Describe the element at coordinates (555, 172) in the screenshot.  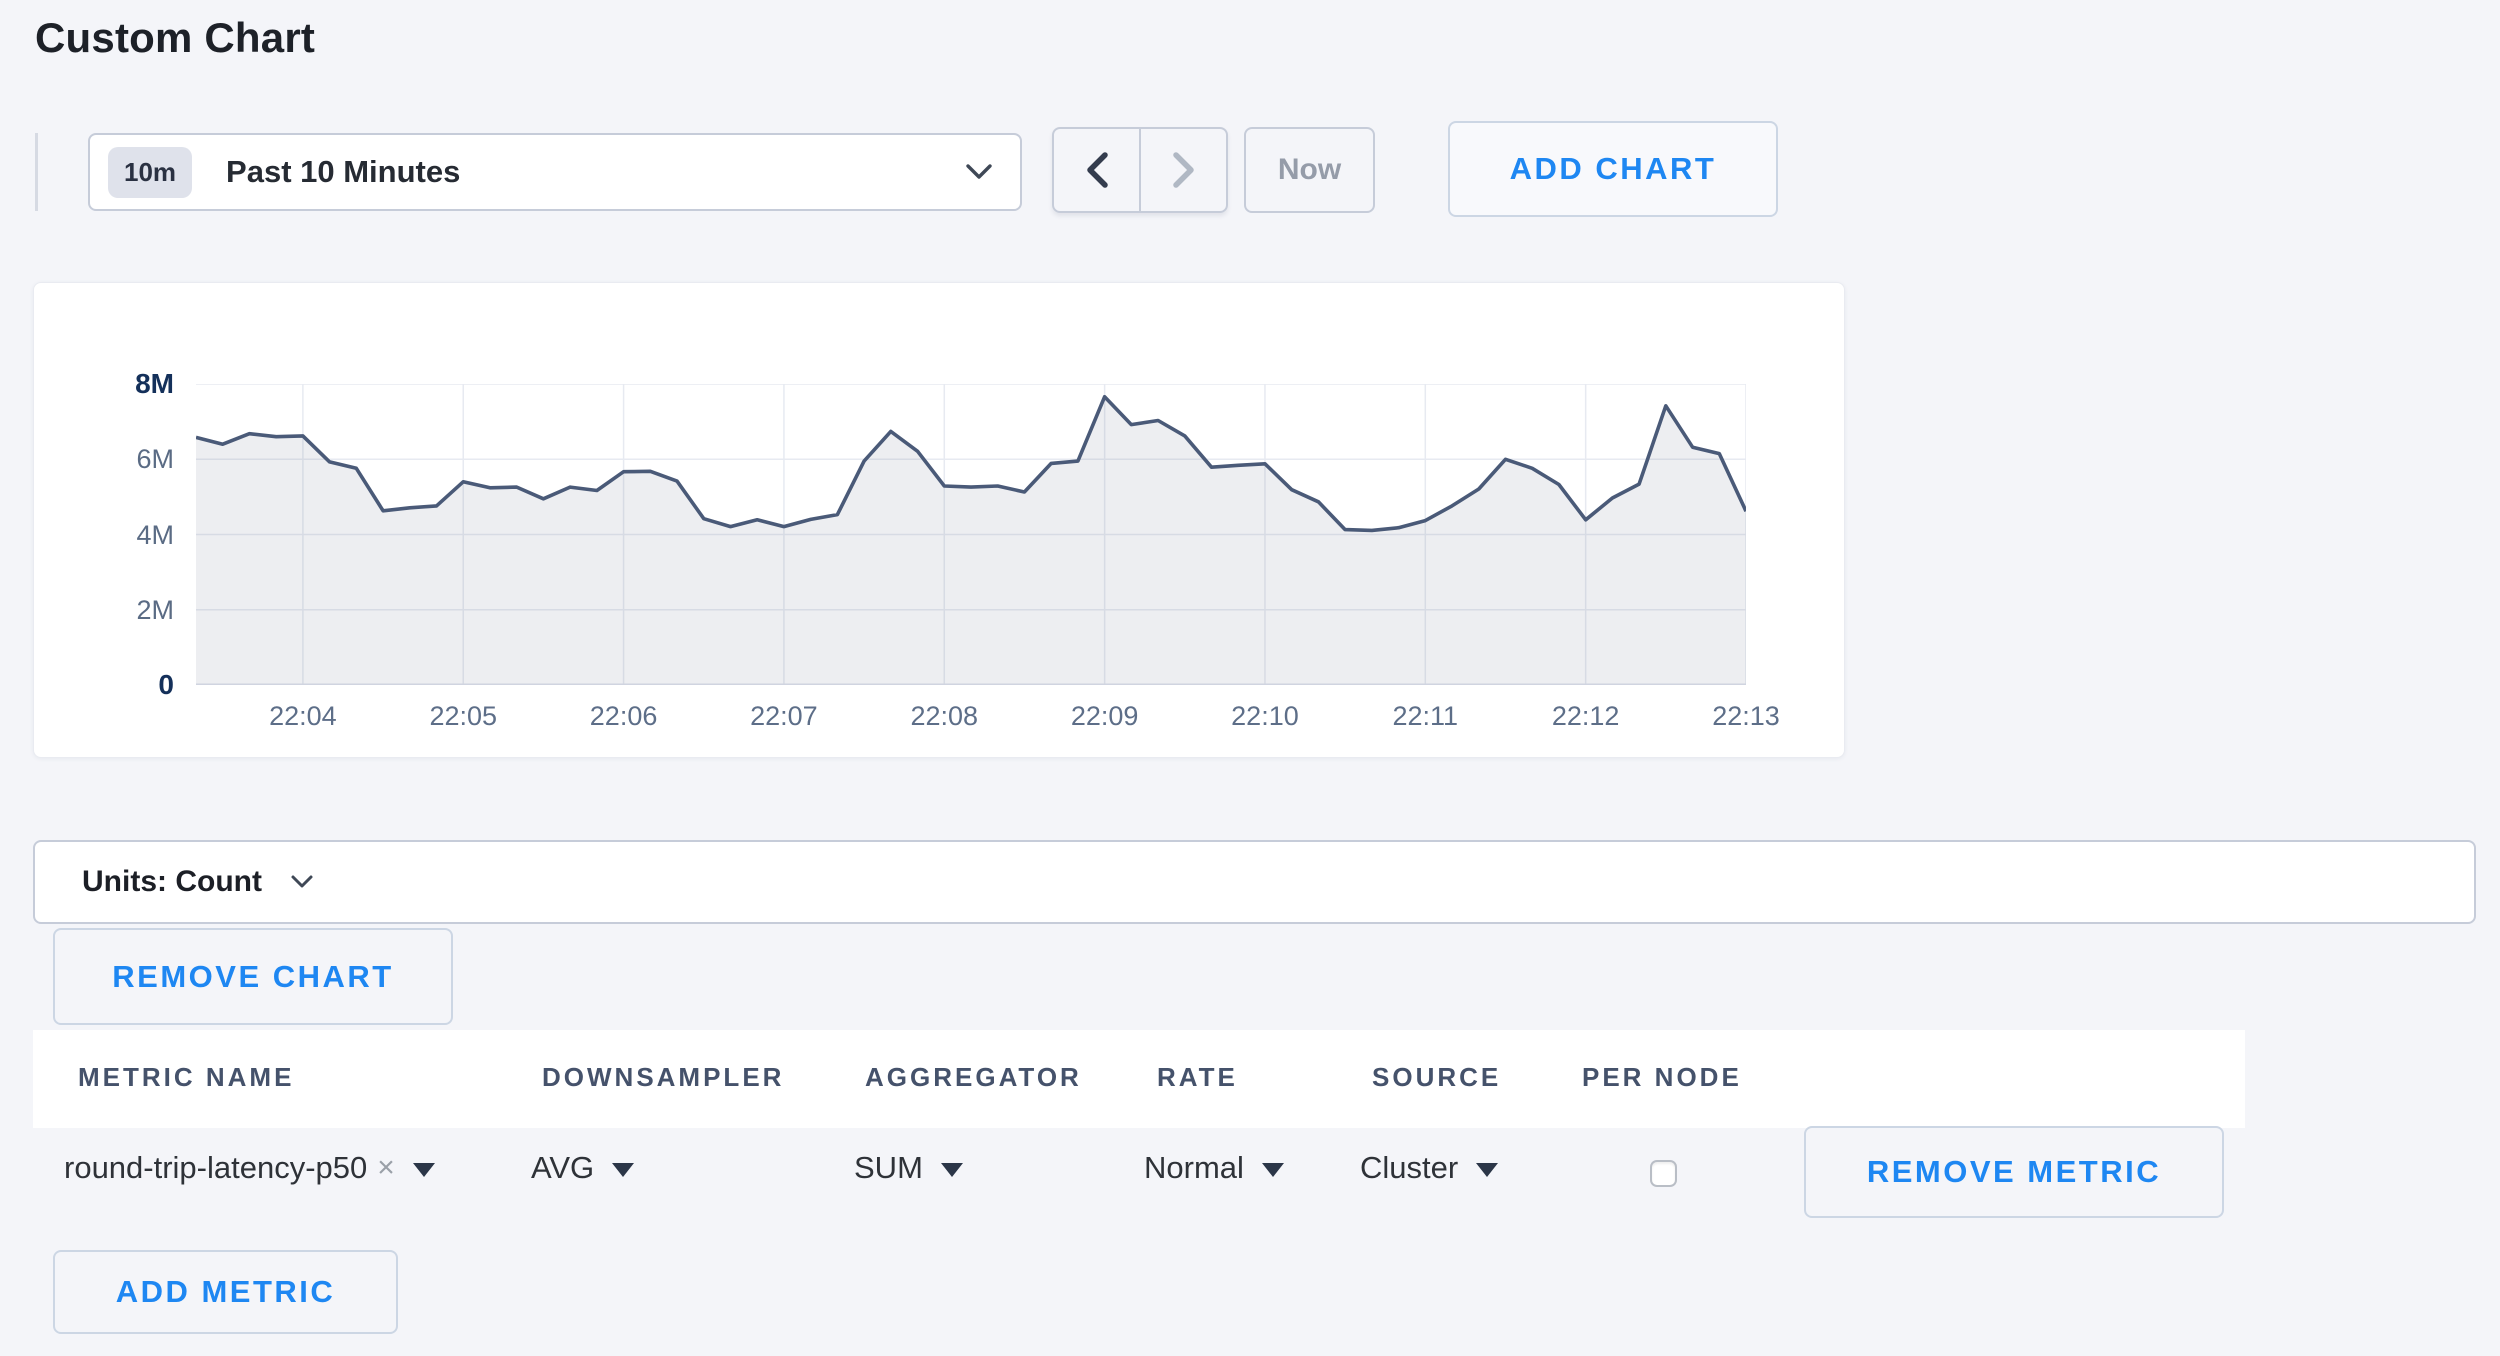
I see `time-range-dropdown: 10m Past 10 Minutes` at that location.